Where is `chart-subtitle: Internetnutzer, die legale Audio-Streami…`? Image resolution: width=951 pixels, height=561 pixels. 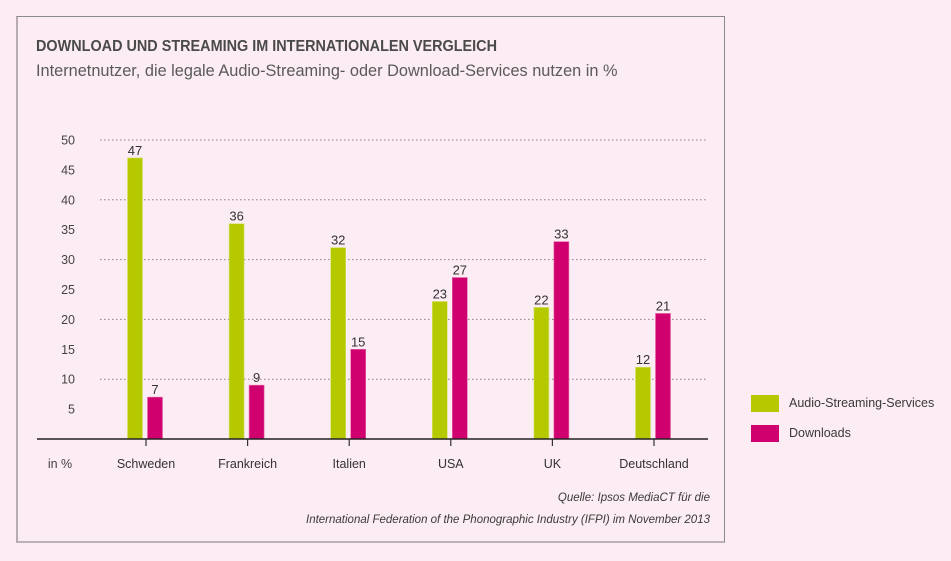 chart-subtitle: Internetnutzer, die legale Audio-Streami… is located at coordinates (327, 70).